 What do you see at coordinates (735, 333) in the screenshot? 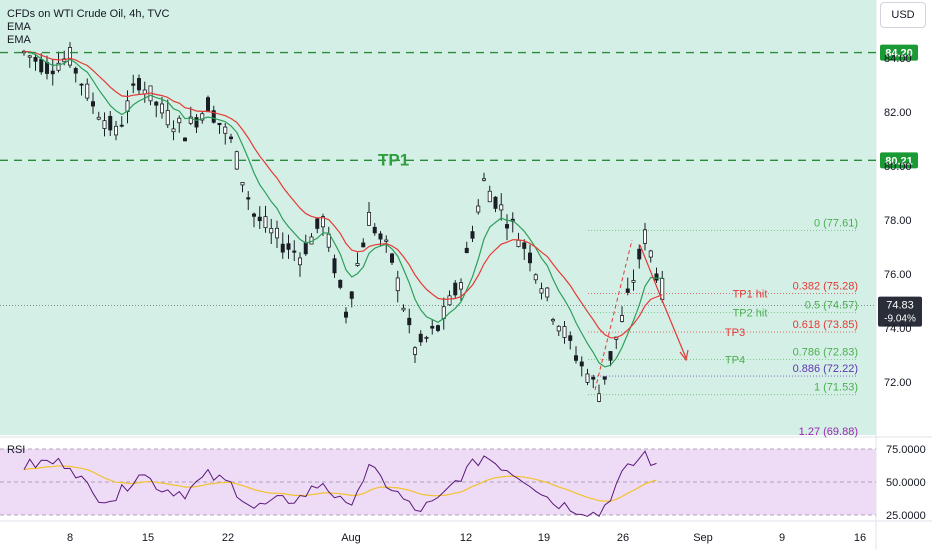
I see `tp3-label: TP3` at bounding box center [735, 333].